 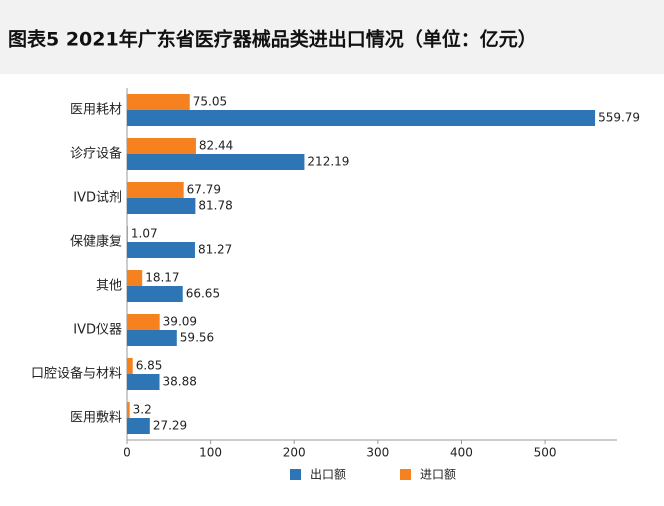 What do you see at coordinates (197, 338) in the screenshot?
I see `value-label: 59.56` at bounding box center [197, 338].